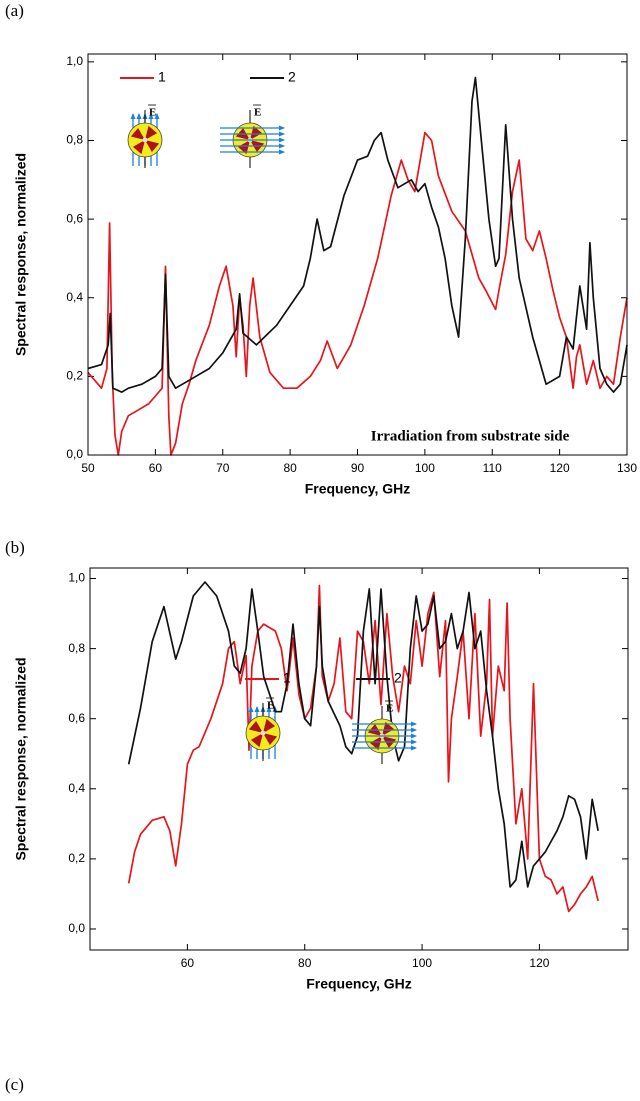 Image resolution: width=640 pixels, height=1101 pixels. I want to click on x-tick-label: 130, so click(627, 468).